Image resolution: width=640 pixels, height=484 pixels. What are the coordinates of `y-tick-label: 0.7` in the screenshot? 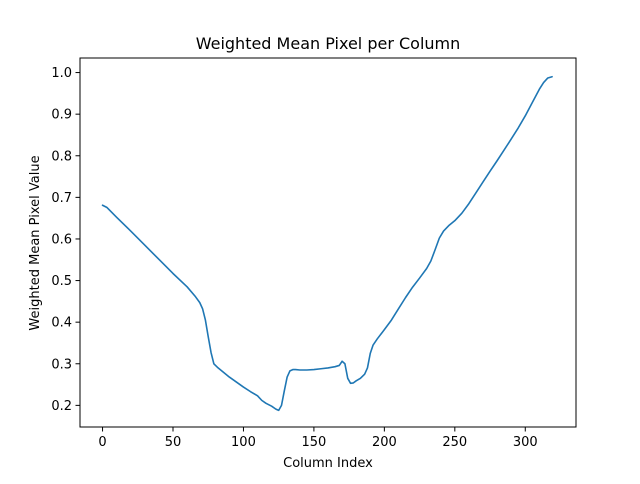 It's located at (61, 198).